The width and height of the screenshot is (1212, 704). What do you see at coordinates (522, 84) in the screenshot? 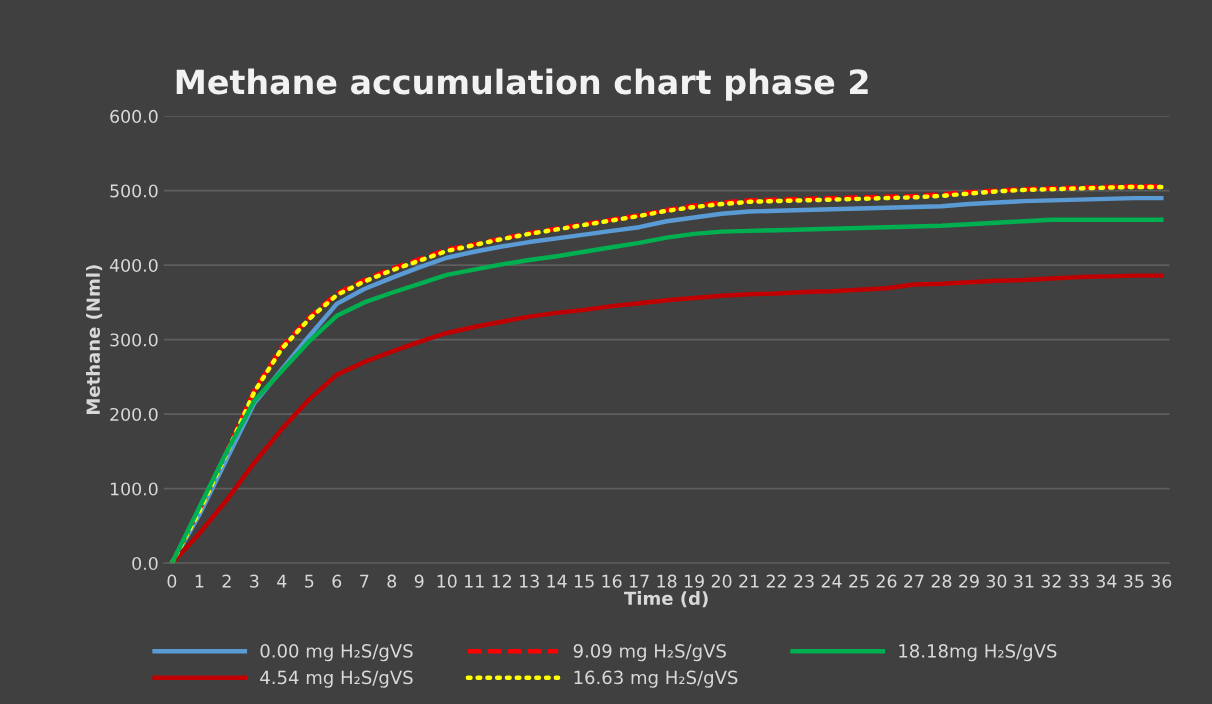
I see `chart-title: Methane accumulation chart phase 2` at bounding box center [522, 84].